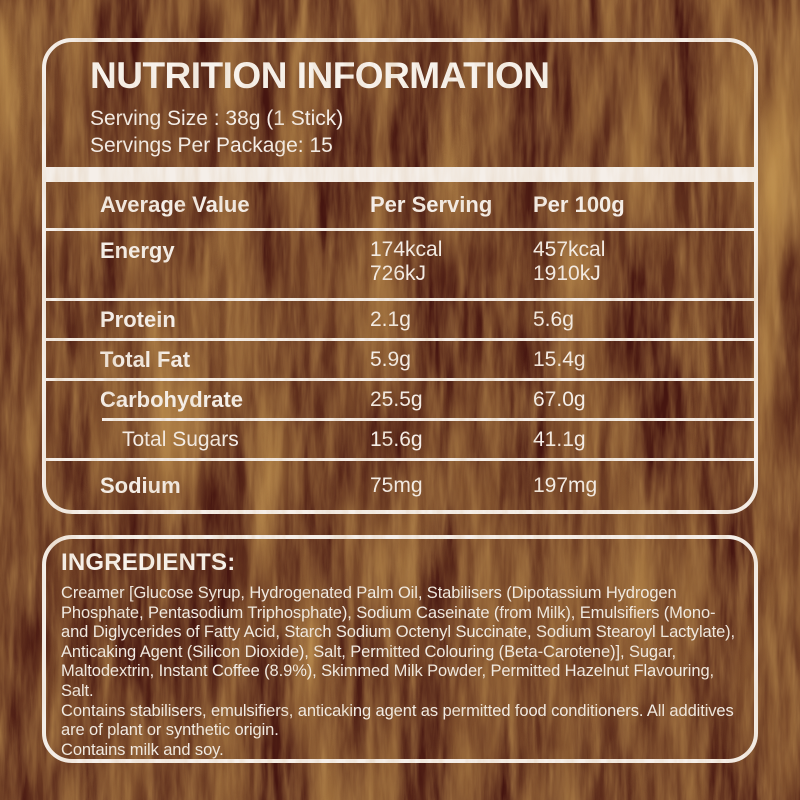 The height and width of the screenshot is (800, 800). I want to click on table-row-total-fat: Total Fat 5.9g 15.4g, so click(400, 359).